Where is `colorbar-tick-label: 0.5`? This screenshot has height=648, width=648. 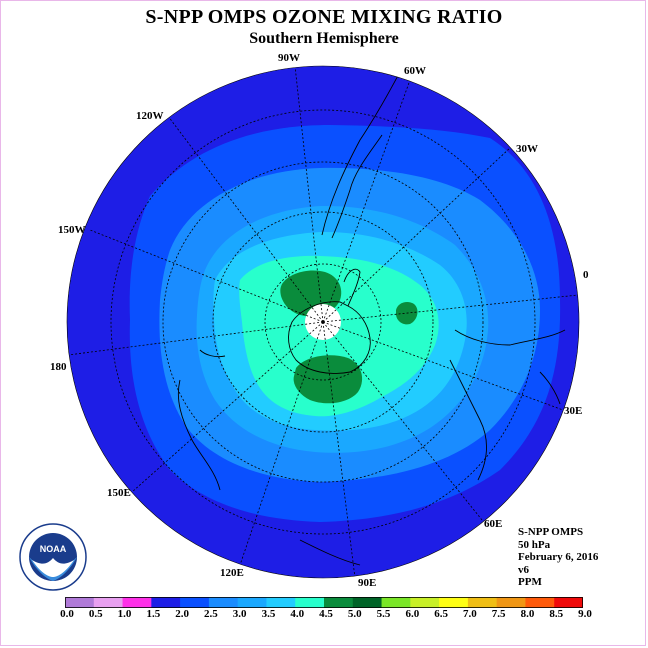
colorbar-tick-label: 0.5 is located at coordinates (95, 614).